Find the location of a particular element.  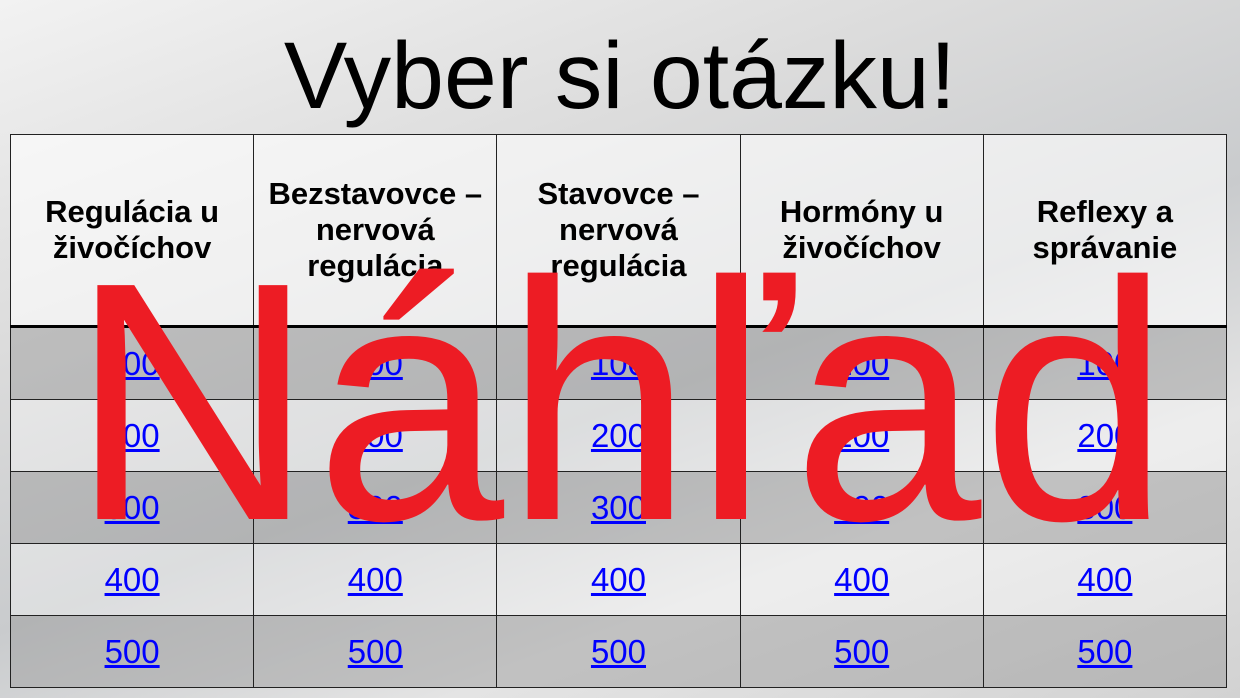

points-row: 100 100 100 100 100 is located at coordinates (618, 363).